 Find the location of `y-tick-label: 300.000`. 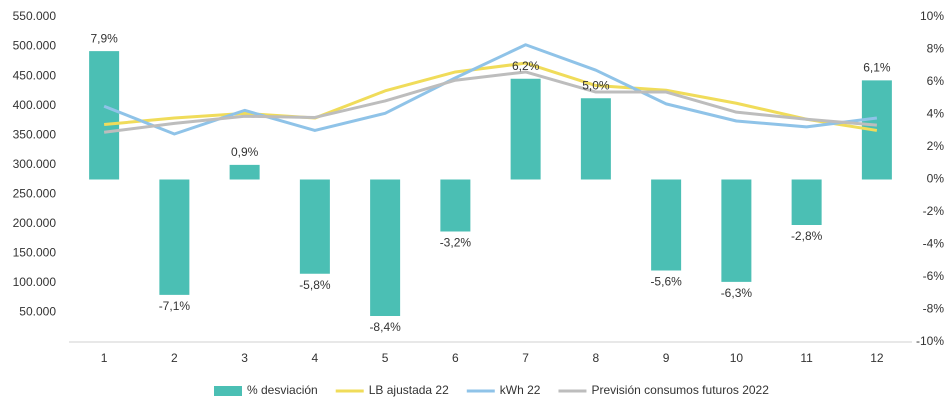

y-tick-label: 300.000 is located at coordinates (35, 164).